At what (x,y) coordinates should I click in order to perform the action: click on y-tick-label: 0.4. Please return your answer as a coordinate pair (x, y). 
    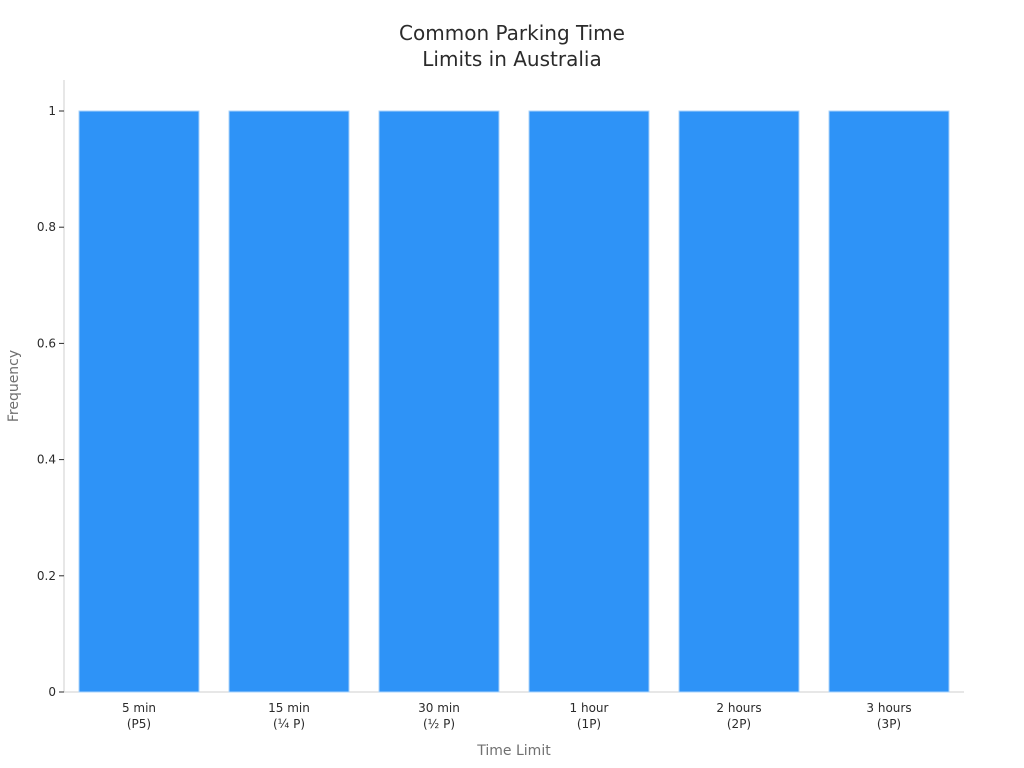
    Looking at the image, I should click on (46, 460).